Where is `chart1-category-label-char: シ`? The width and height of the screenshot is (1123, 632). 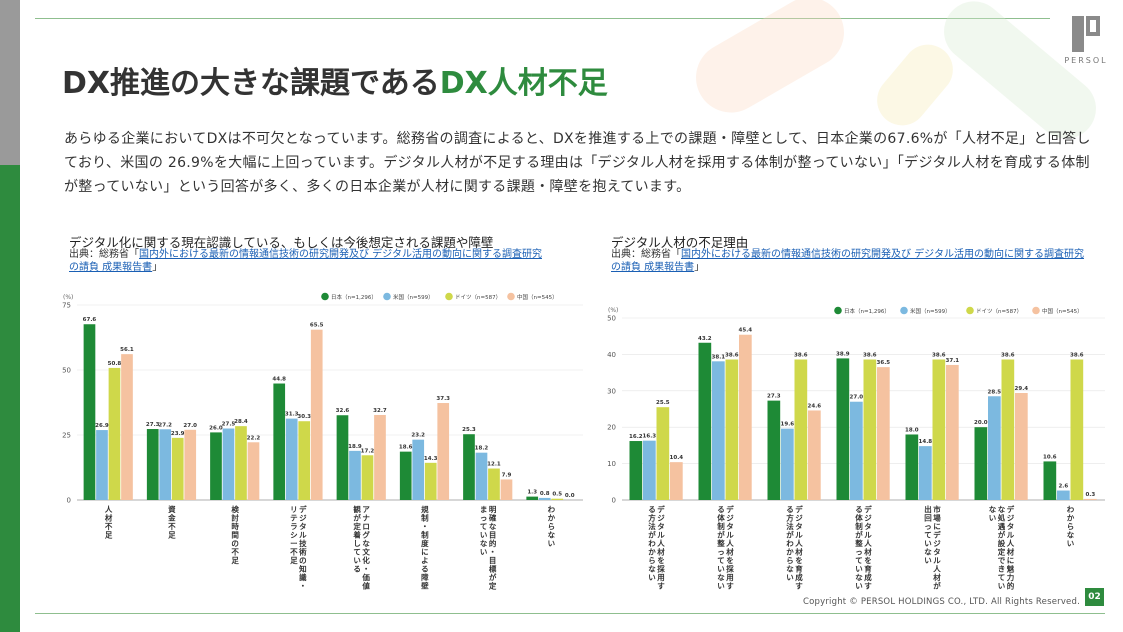
chart1-category-label-char: シ is located at coordinates (294, 535).